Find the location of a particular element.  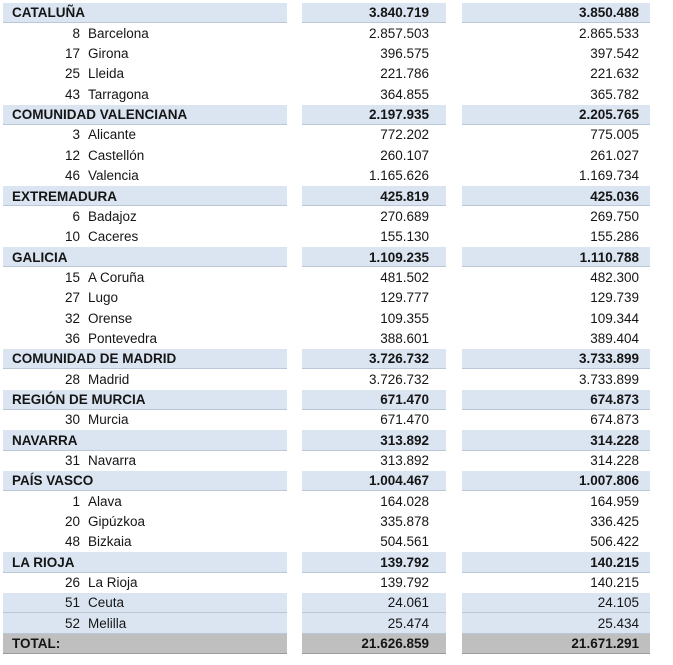

value-2-cell: 261.027 is located at coordinates (614, 155).